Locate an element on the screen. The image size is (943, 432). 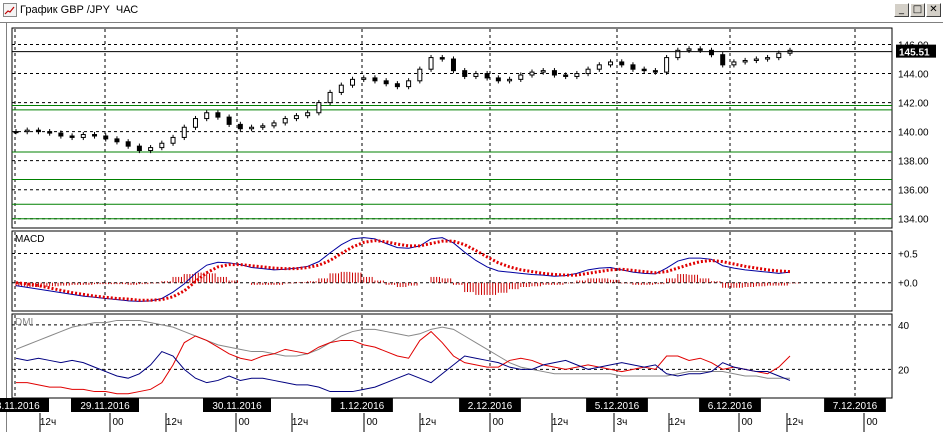
macd-line is located at coordinates (403, 269).